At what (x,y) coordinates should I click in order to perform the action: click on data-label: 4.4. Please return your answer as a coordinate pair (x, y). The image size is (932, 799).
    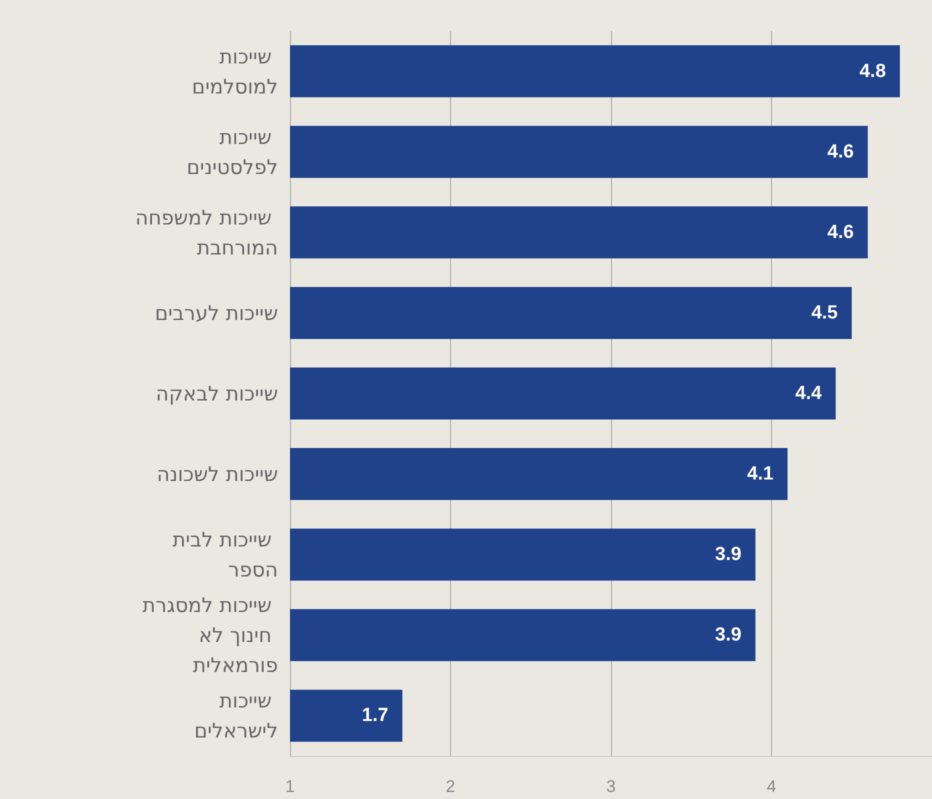
    Looking at the image, I should click on (808, 393).